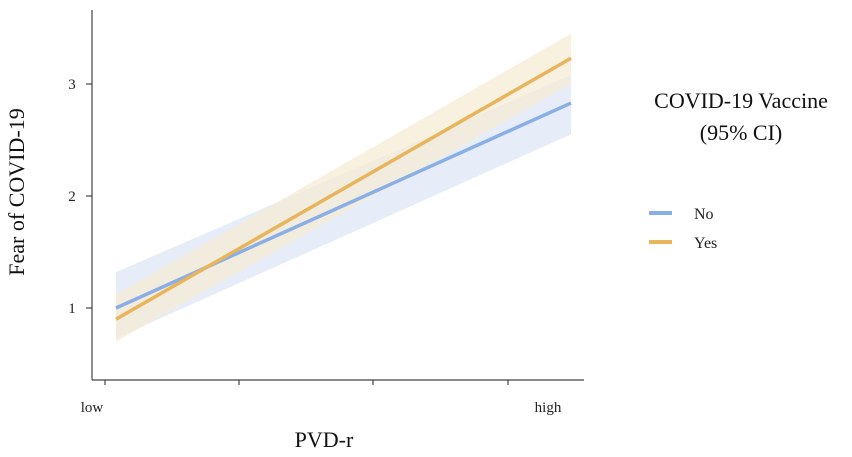 The height and width of the screenshot is (457, 852). What do you see at coordinates (705, 243) in the screenshot?
I see `legend-label-yes: Yes` at bounding box center [705, 243].